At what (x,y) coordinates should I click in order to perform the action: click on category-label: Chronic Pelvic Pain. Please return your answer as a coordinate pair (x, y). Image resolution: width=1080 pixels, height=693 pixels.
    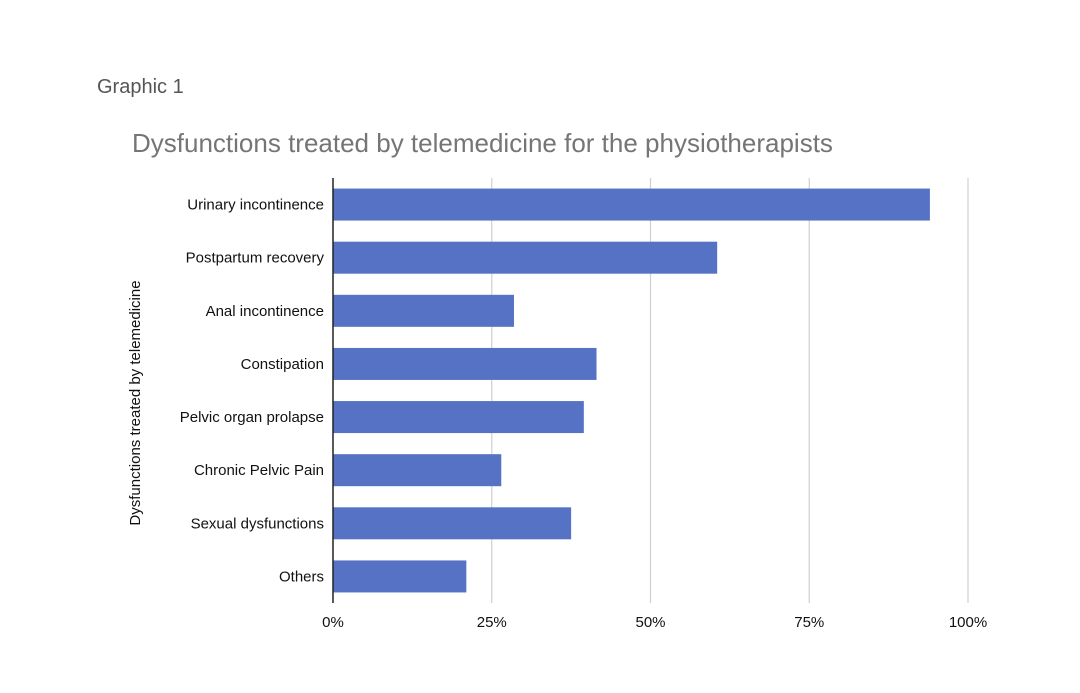
    Looking at the image, I should click on (259, 470).